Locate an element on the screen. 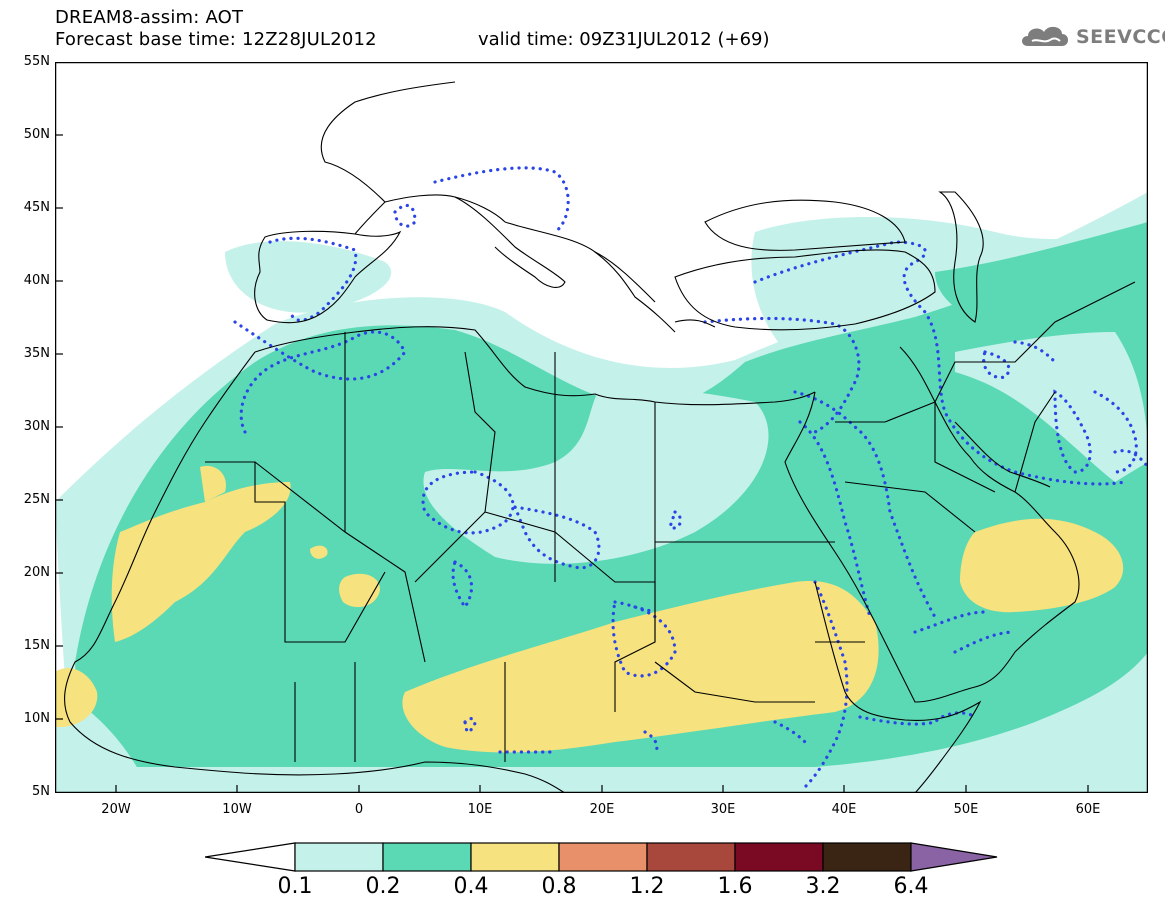  seevccc-logo: SEEVCCC is located at coordinates (1091, 37).